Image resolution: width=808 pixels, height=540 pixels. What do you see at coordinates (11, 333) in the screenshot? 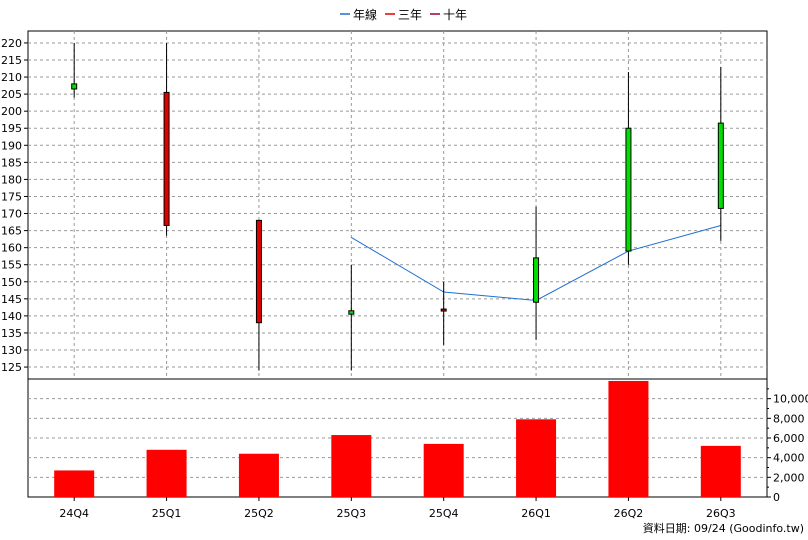
I see `price-tick-label: 135` at bounding box center [11, 333].